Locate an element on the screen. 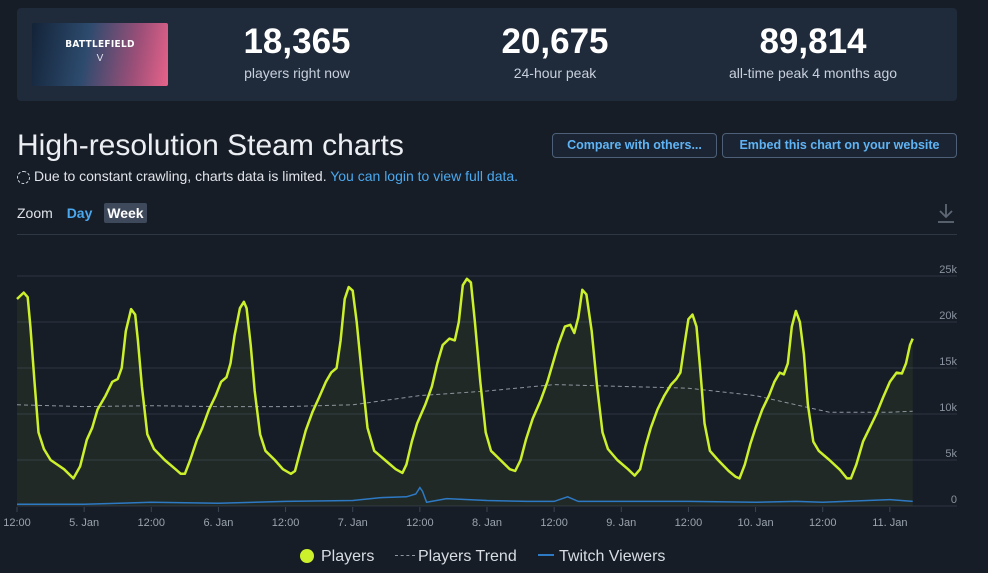 This screenshot has width=988, height=573. zoom-day-button: Day is located at coordinates (79, 213).